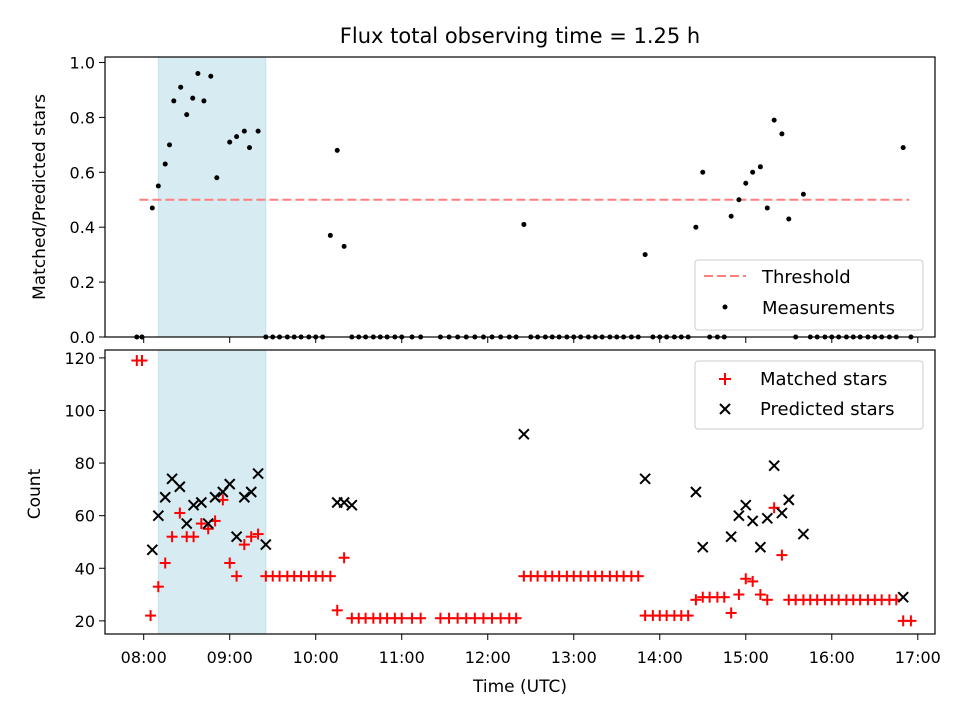 The height and width of the screenshot is (720, 960). I want to click on bottom-y-axis-label: Count, so click(35, 493).